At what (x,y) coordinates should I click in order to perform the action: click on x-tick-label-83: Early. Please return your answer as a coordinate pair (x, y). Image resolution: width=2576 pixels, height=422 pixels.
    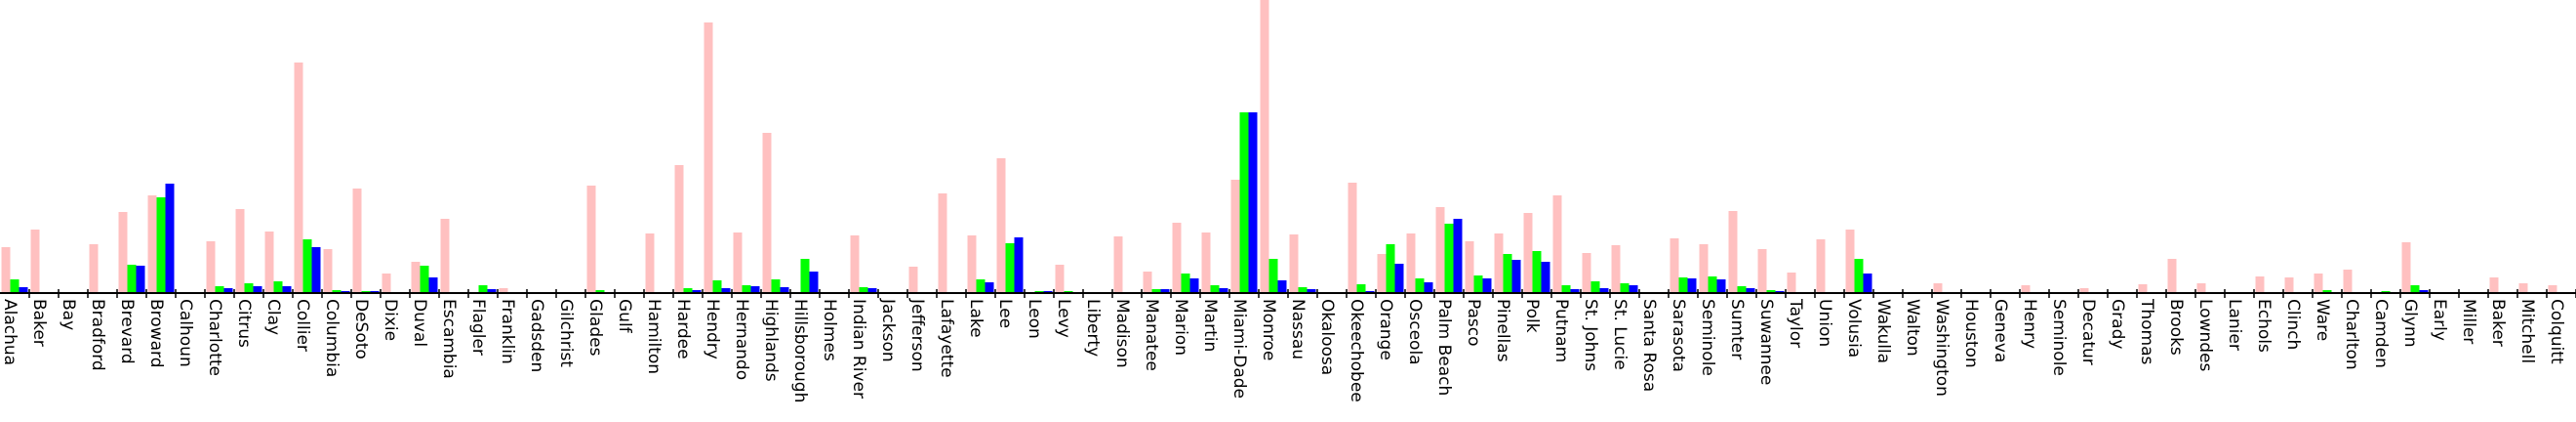
    Looking at the image, I should click on (2439, 320).